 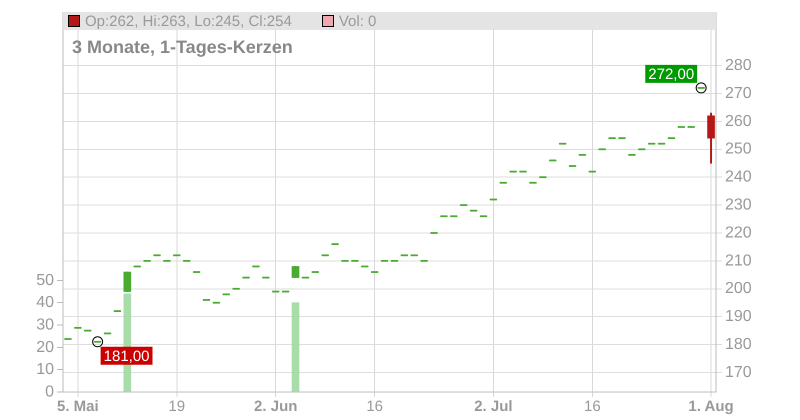 What do you see at coordinates (711, 407) in the screenshot?
I see `x-tick-label: 1. Aug` at bounding box center [711, 407].